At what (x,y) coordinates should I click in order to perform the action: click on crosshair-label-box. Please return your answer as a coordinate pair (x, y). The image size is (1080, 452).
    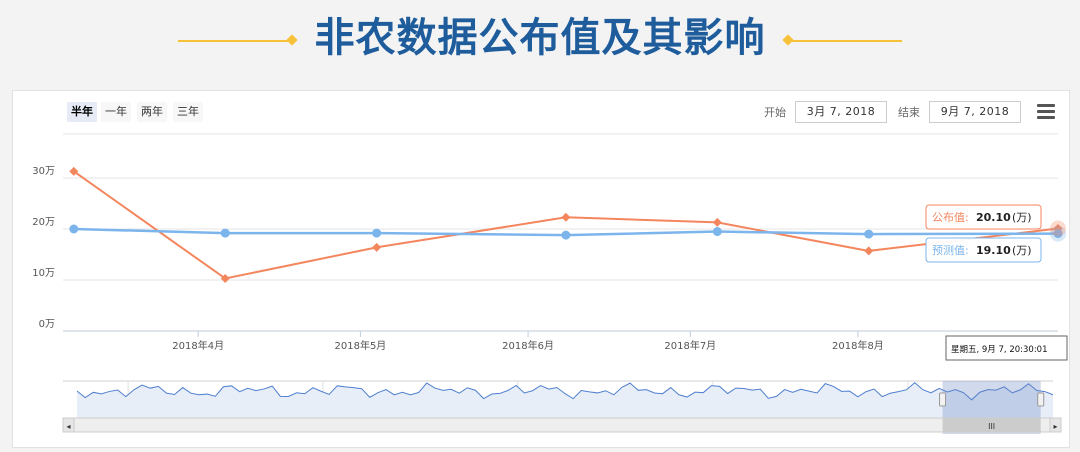
    Looking at the image, I should click on (1006, 348).